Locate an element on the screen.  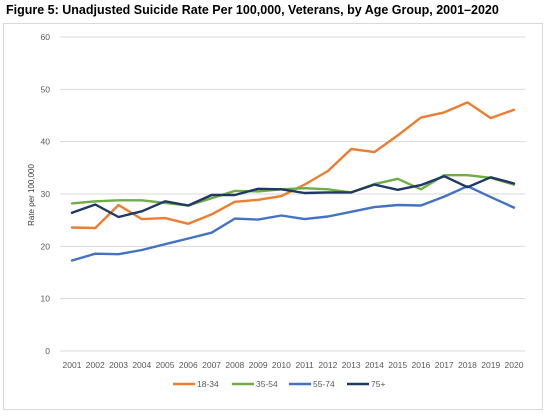
x-tick-label: 2011 is located at coordinates (304, 365).